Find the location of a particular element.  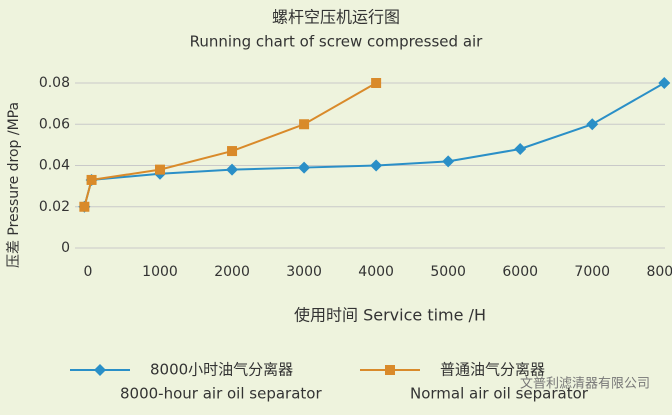

y-tick-label: 0.06 is located at coordinates (54, 124).